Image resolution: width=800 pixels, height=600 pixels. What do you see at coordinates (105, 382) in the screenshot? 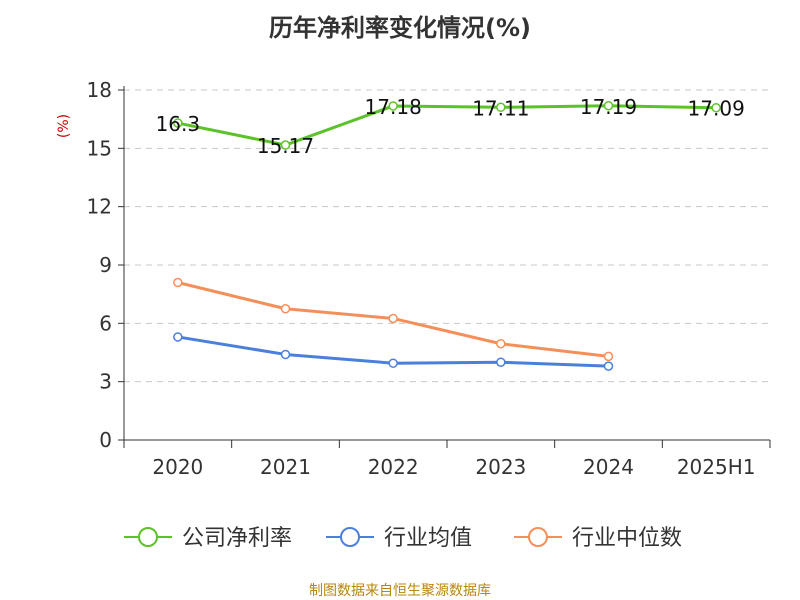
I see `y-tick-label: 3` at bounding box center [105, 382].